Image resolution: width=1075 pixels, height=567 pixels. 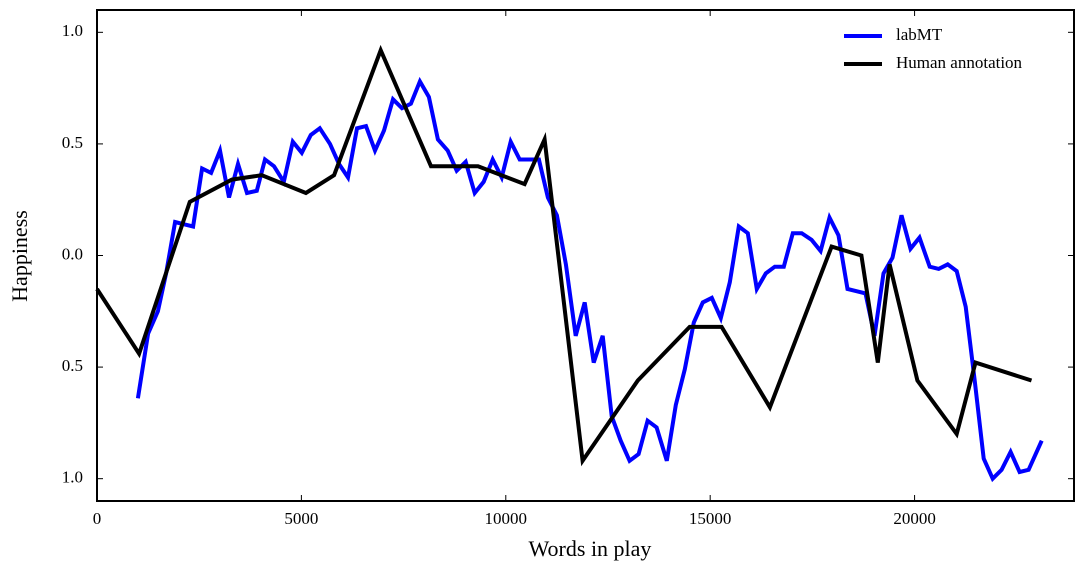 I want to click on legend-label: Human annotation, so click(x=959, y=62).